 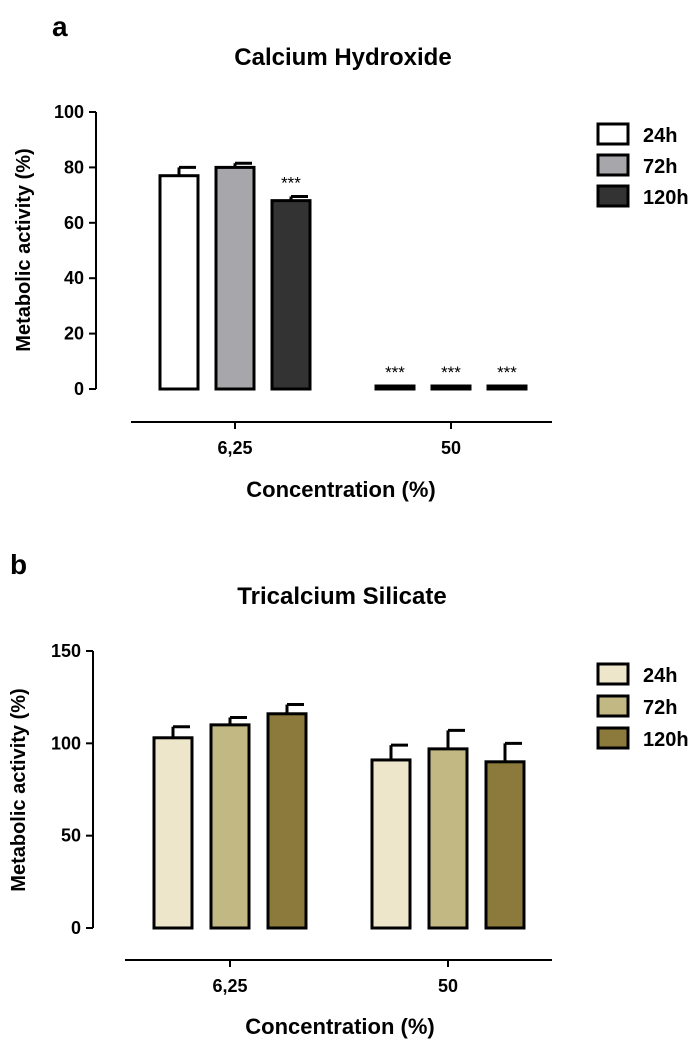 I want to click on panel-letter: b, so click(x=18, y=564).